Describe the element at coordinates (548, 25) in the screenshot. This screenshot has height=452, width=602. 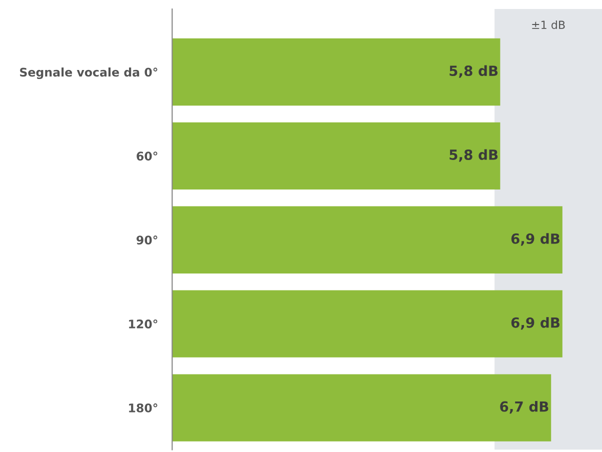
I see `band-label: ±1 dB` at that location.